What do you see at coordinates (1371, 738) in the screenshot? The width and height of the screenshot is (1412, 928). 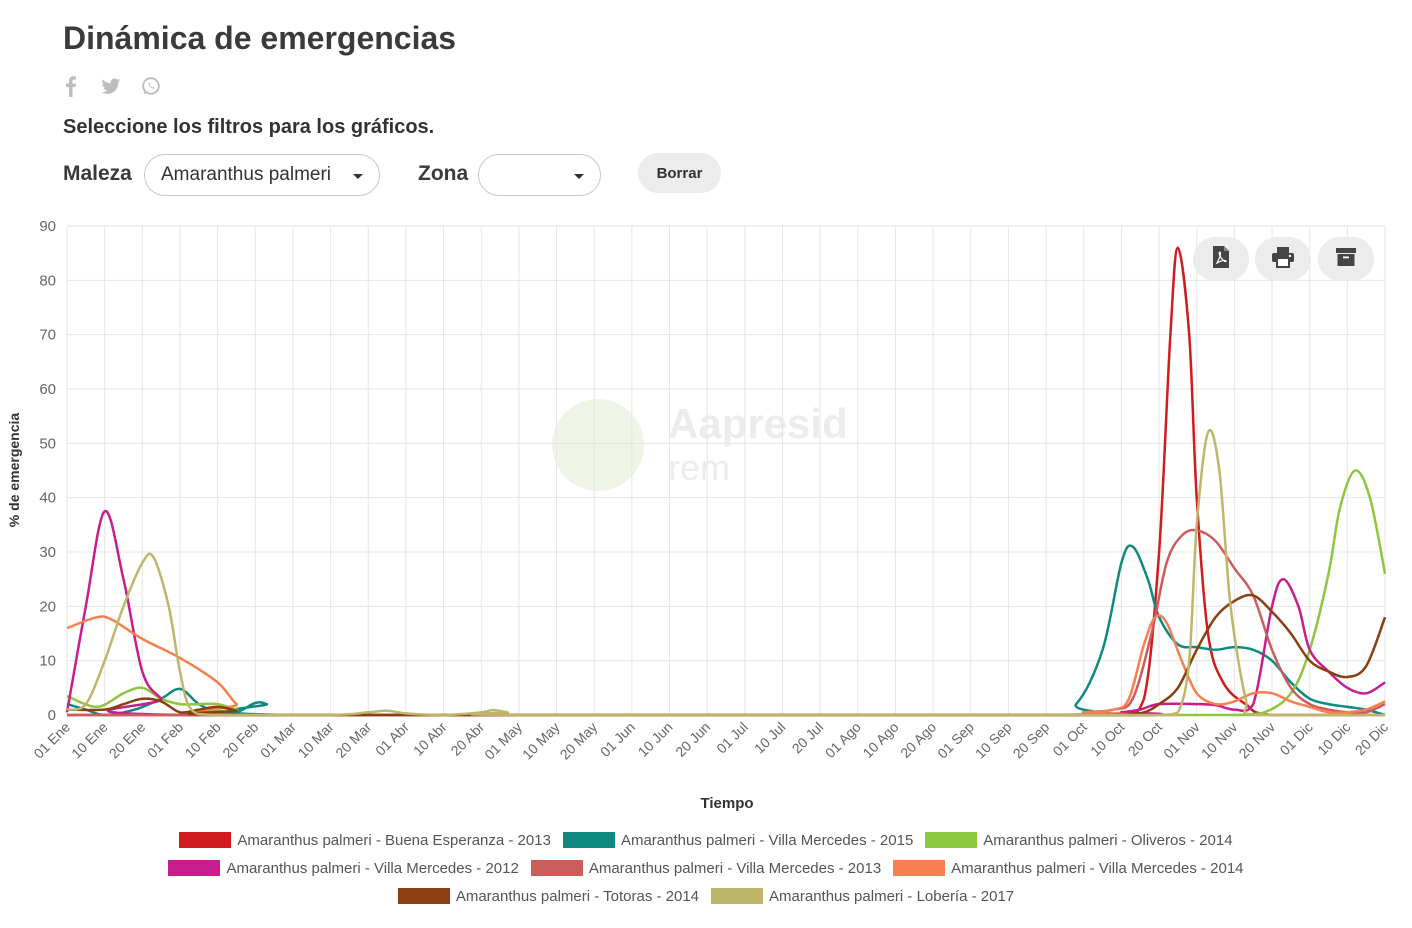 I see `x-tick-label: 20 Dic` at bounding box center [1371, 738].